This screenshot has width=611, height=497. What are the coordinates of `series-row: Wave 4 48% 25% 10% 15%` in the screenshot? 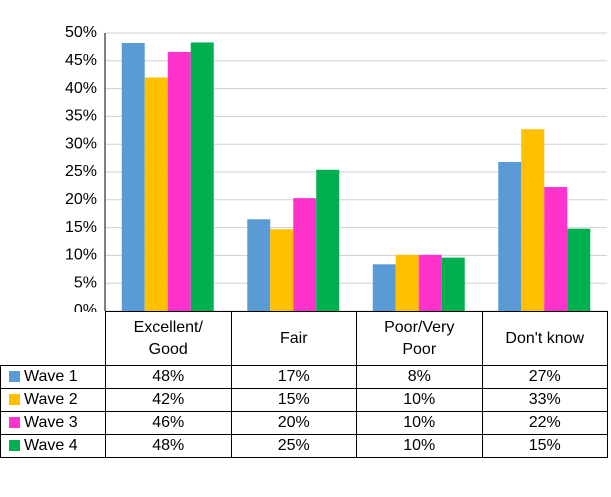 It's located at (304, 446).